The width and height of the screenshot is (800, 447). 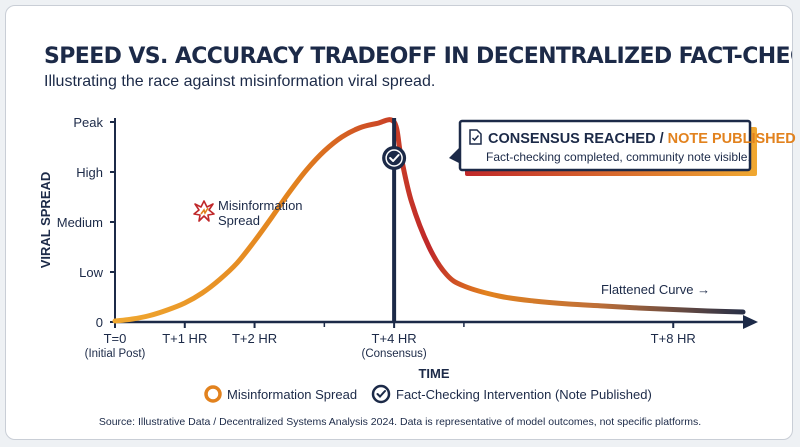 I want to click on x-tick-sublabel: (Initial Post), so click(x=115, y=354).